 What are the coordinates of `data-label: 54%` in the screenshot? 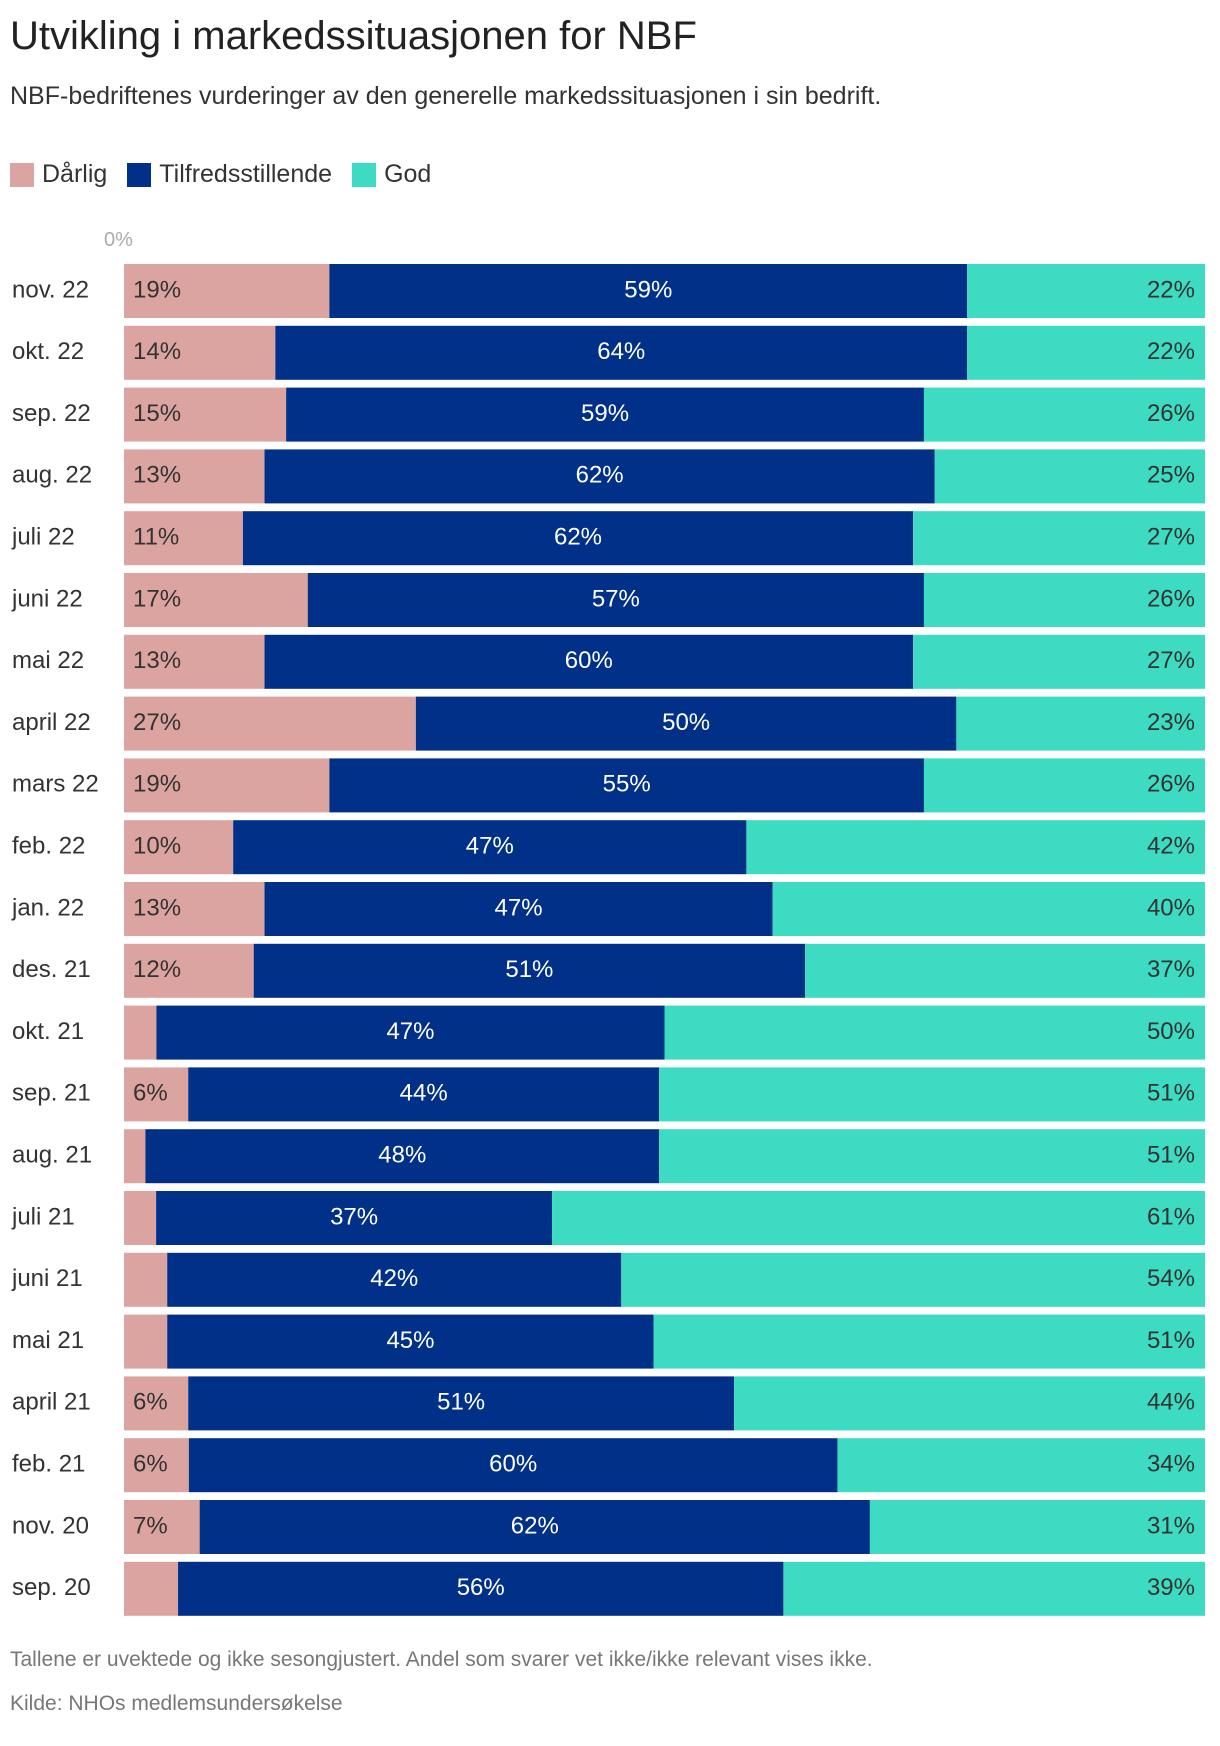 It's located at (1171, 1278).